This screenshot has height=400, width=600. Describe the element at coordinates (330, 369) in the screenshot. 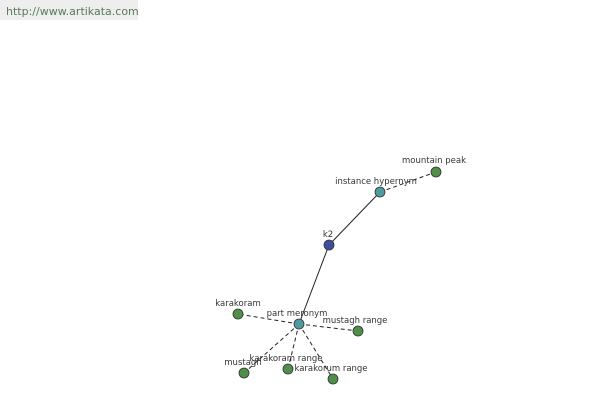

I see `node-label: karakorum range` at that location.